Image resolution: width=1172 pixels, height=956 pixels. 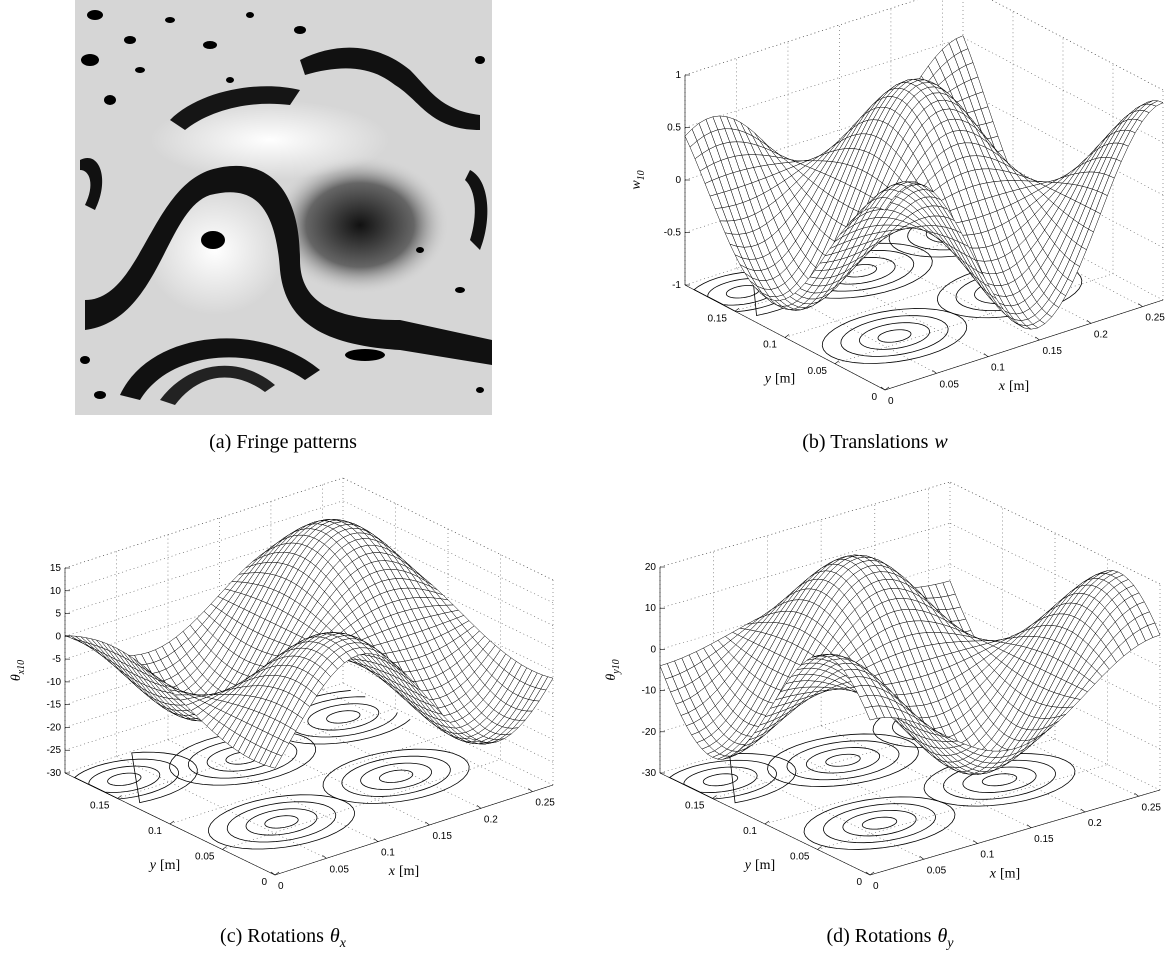 What do you see at coordinates (1002, 386) in the screenshot?
I see `x-label-symbol: x` at bounding box center [1002, 386].